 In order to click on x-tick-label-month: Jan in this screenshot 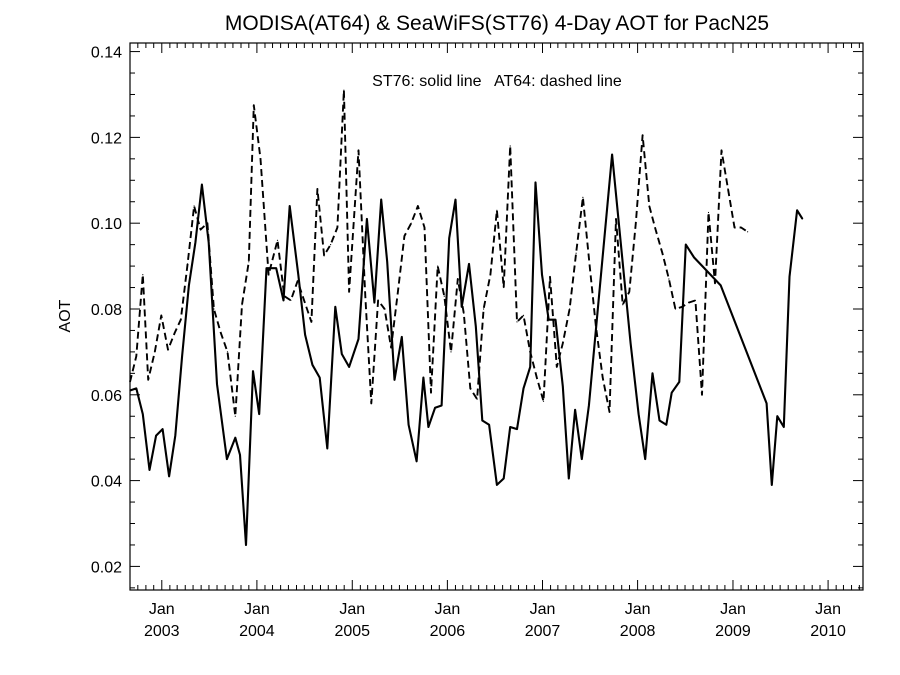, I will do `click(352, 609)`.